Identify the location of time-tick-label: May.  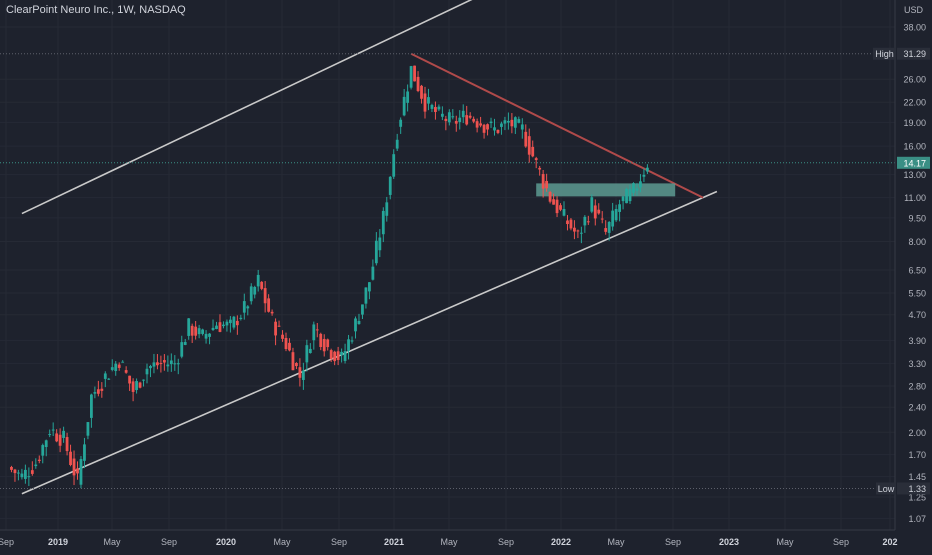
(785, 542).